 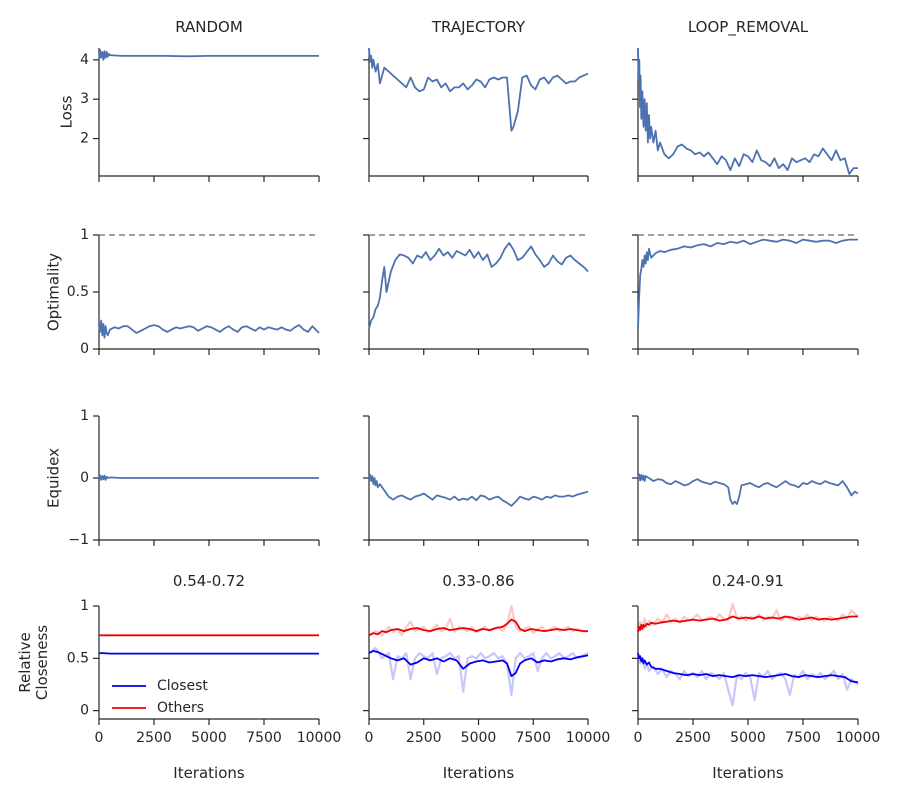 I want to click on series-others-raw, so click(x=747, y=617).